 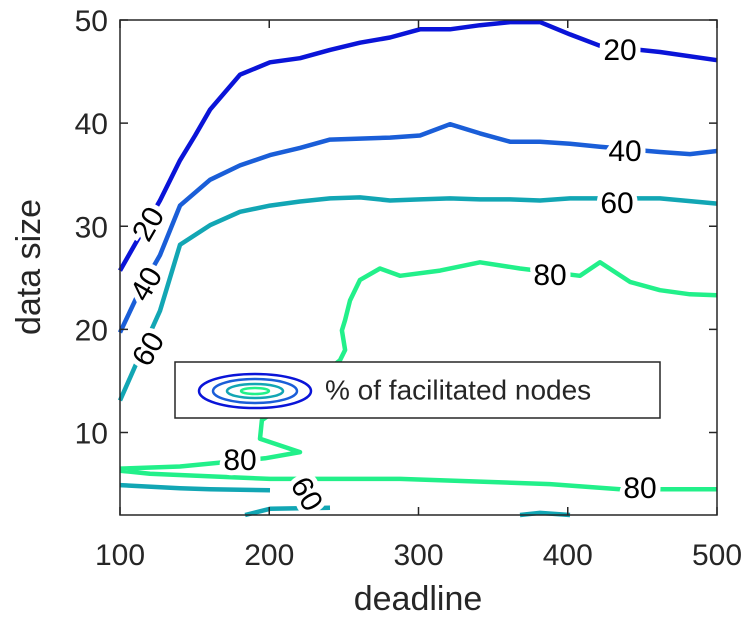 I want to click on x-tick-label: 100, so click(x=120, y=555).